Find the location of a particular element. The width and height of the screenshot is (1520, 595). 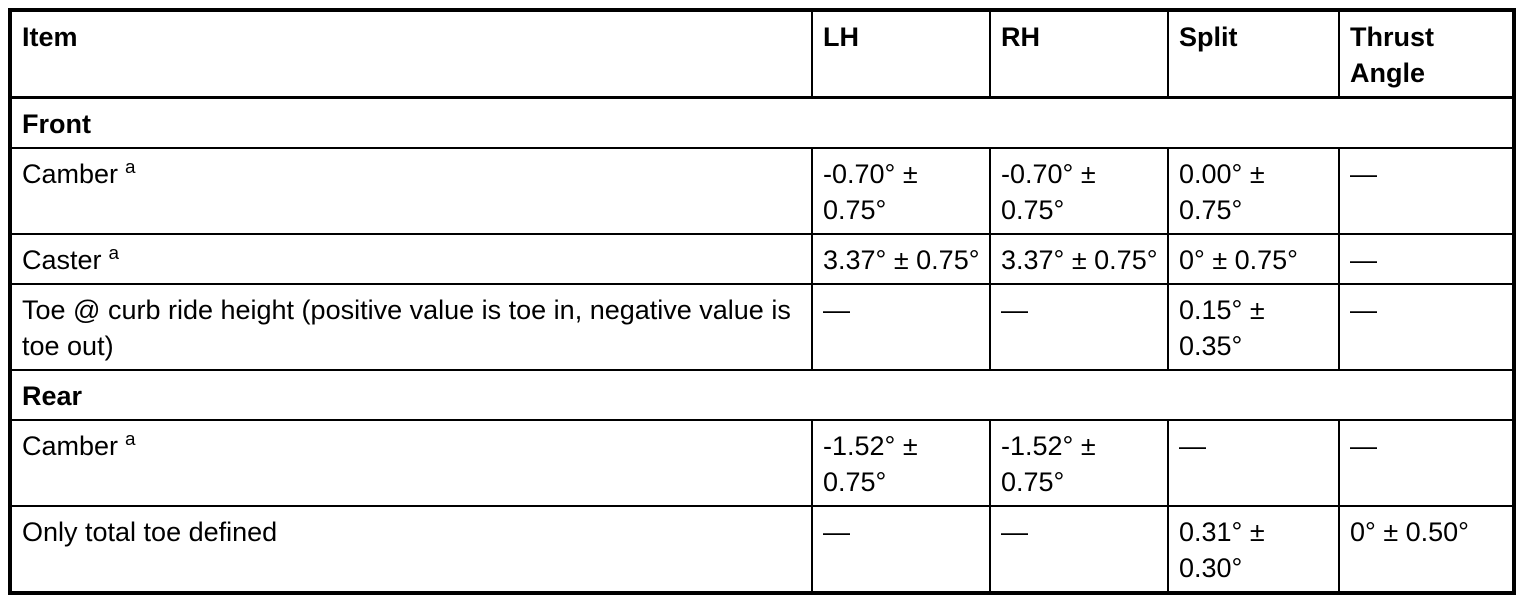

col-header-lh: LH is located at coordinates (901, 54).